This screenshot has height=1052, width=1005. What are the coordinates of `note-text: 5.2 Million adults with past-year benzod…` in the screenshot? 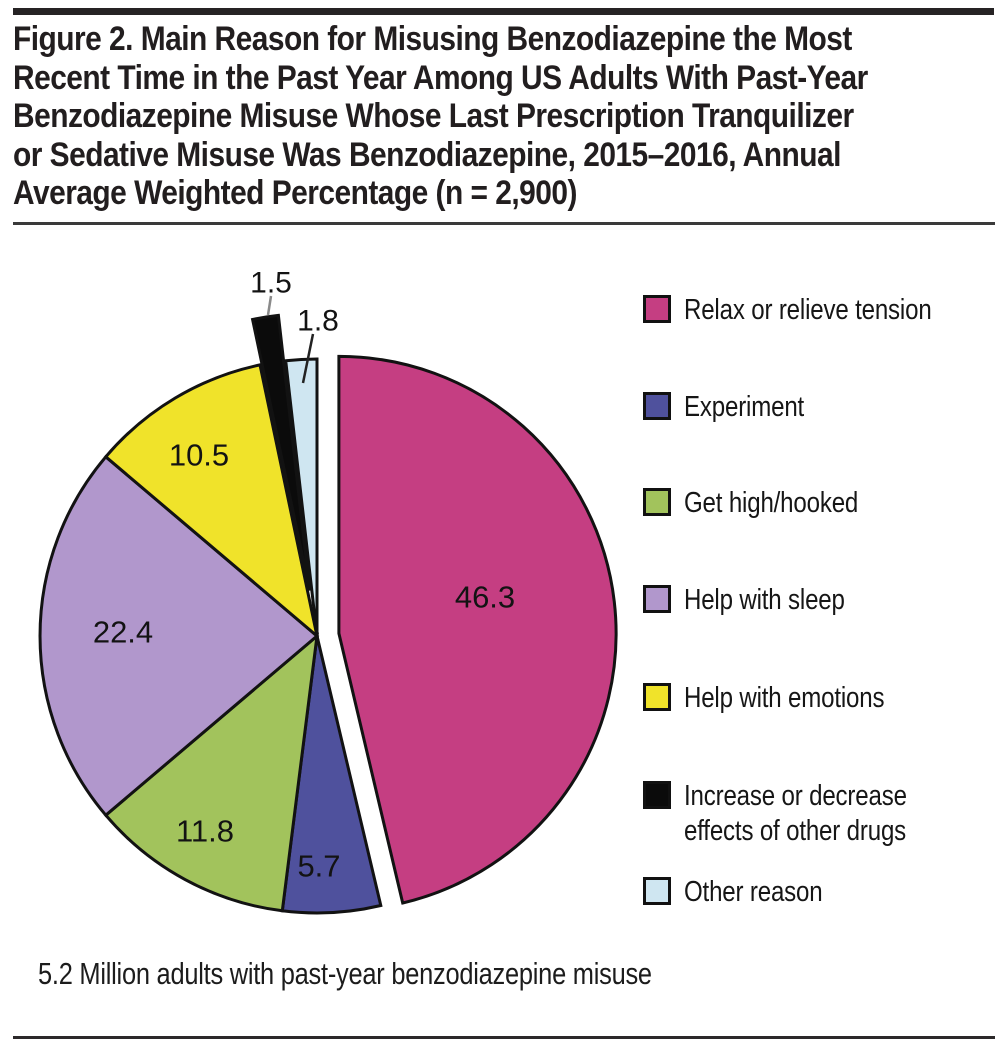 It's located at (345, 973).